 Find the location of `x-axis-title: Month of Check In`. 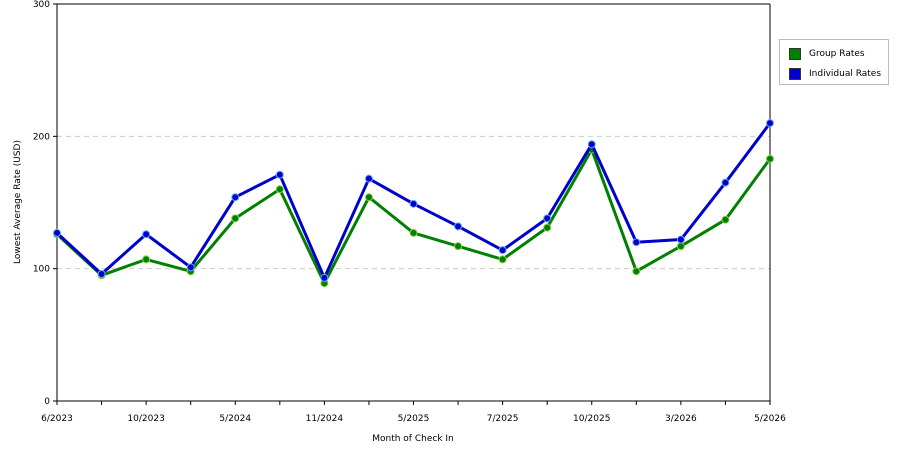

x-axis-title: Month of Check In is located at coordinates (413, 439).